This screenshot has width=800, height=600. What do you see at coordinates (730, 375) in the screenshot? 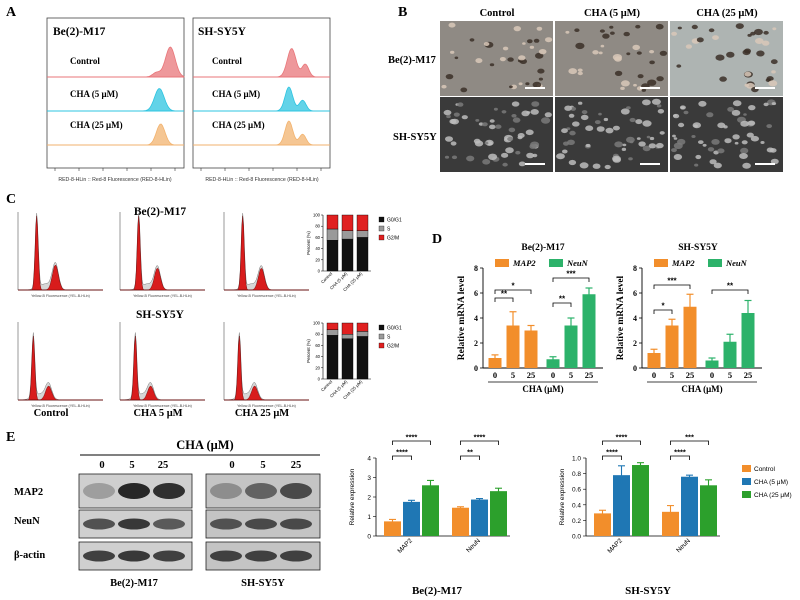
I see `xtick-label: 5` at bounding box center [730, 375].